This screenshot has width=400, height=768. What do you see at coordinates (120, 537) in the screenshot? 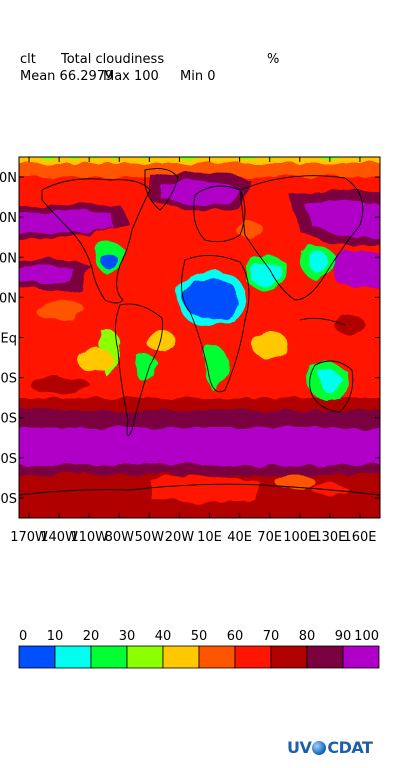
I see `lon-tick-label: 80W` at bounding box center [120, 537].